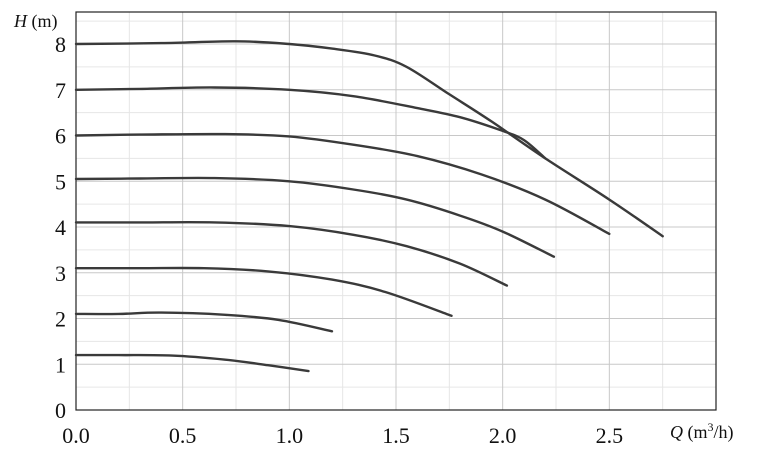  Describe the element at coordinates (290, 435) in the screenshot. I see `x-tick-label: 1.0` at that location.